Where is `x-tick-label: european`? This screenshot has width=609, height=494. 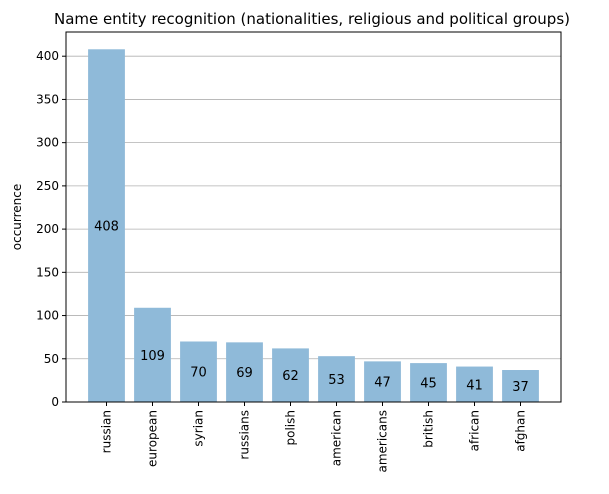 x-tick-label: european is located at coordinates (153, 438).